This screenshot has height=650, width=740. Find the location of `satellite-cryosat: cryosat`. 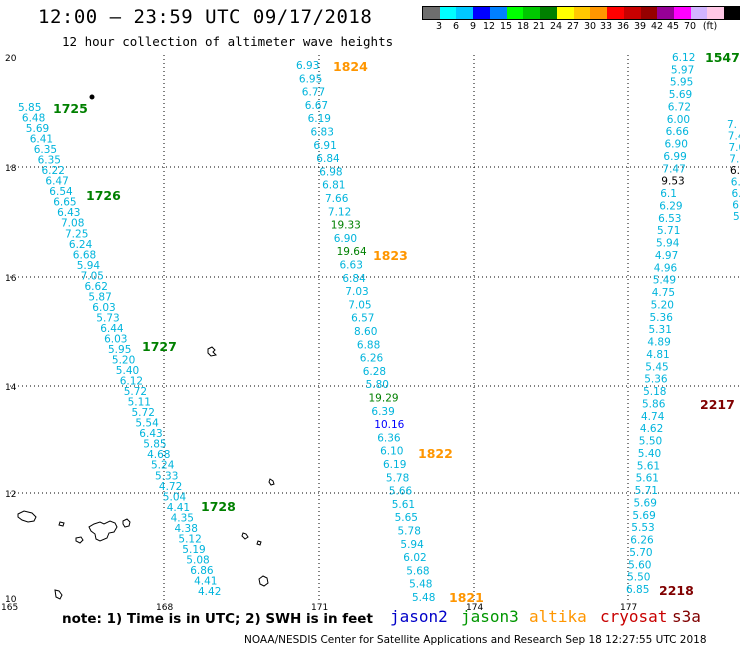

satellite-cryosat: cryosat is located at coordinates (634, 616).